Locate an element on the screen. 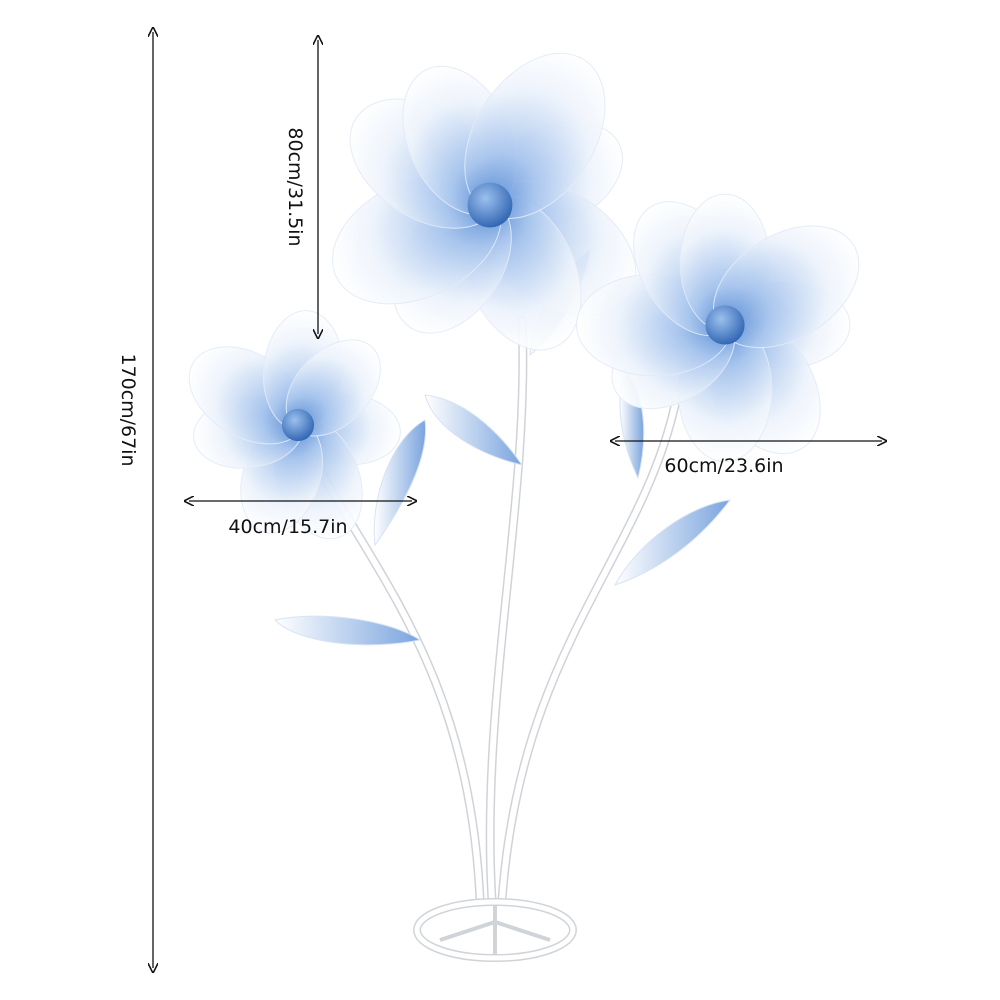 This screenshot has width=1000, height=1000. right-flower is located at coordinates (718, 328).